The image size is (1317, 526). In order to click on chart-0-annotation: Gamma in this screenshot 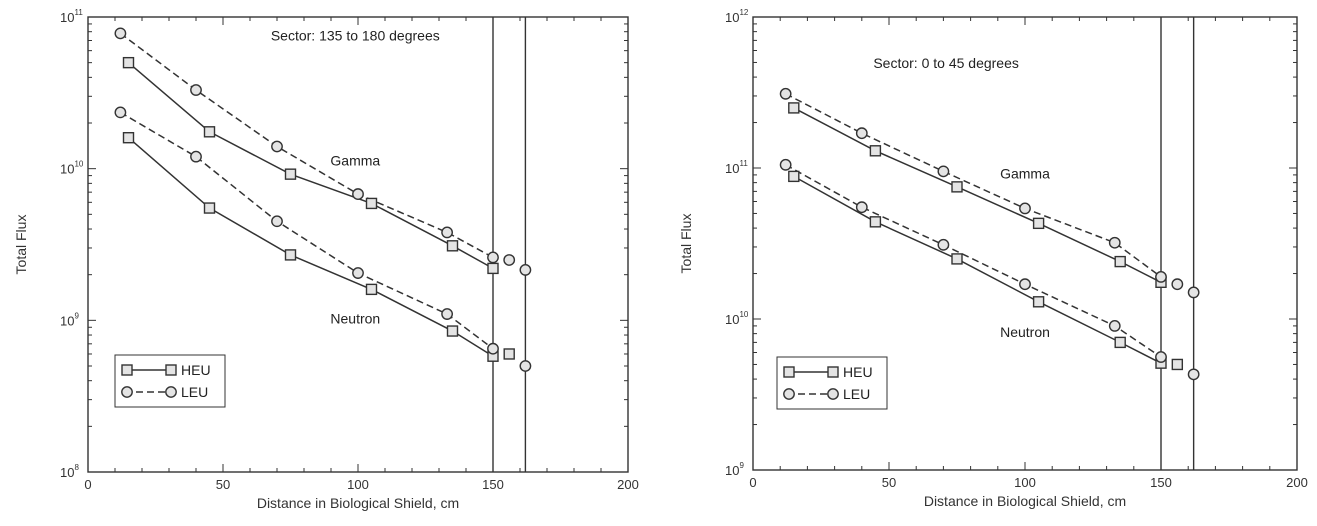, I will do `click(355, 160)`.